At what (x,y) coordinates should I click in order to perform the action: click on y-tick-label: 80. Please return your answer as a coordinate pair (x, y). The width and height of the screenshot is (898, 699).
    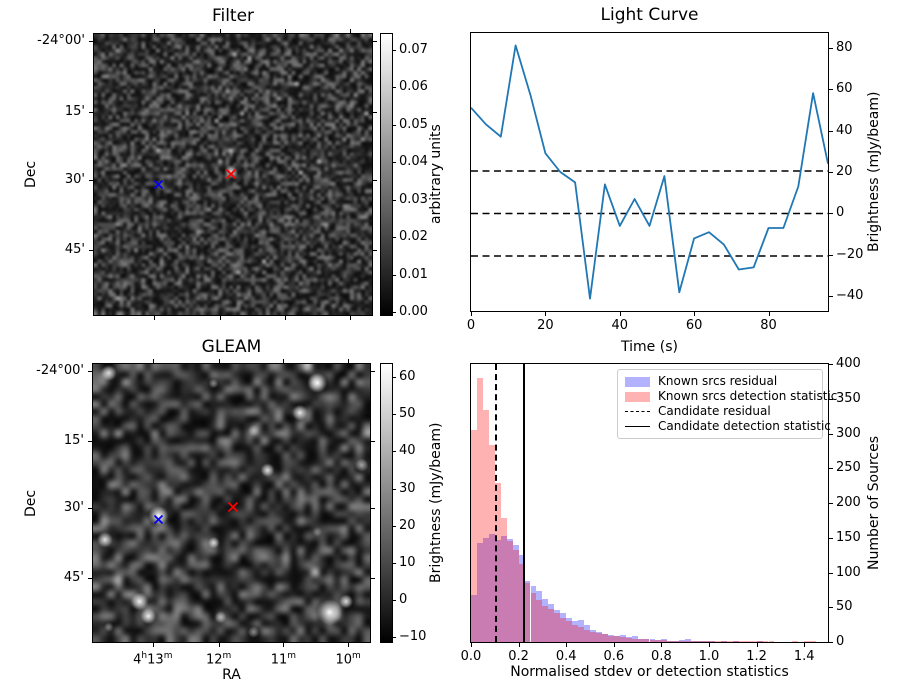
    Looking at the image, I should click on (844, 47).